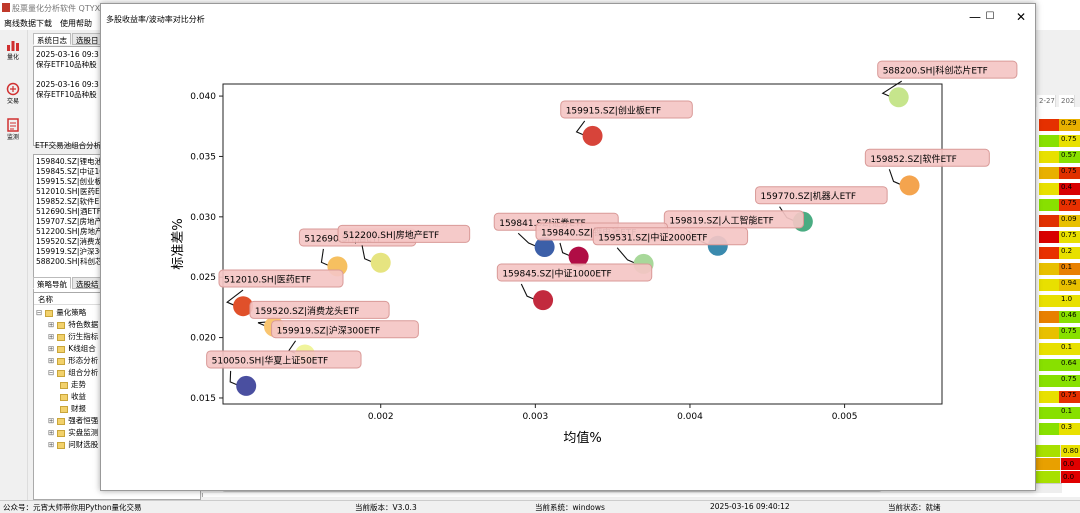  What do you see at coordinates (52, 39) in the screenshot?
I see `tab-system-log: 系统日志` at bounding box center [52, 39].